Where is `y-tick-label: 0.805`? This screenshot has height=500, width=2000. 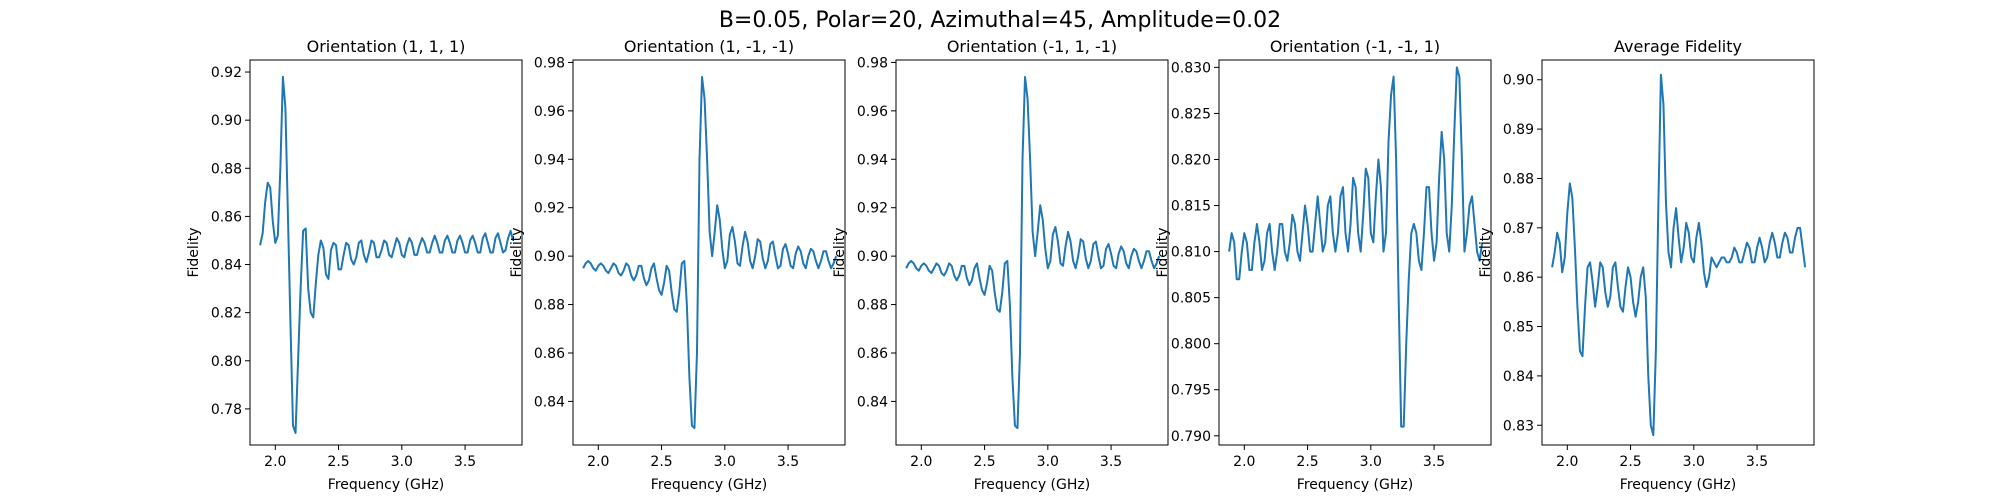 y-tick-label: 0.805 is located at coordinates (1191, 299).